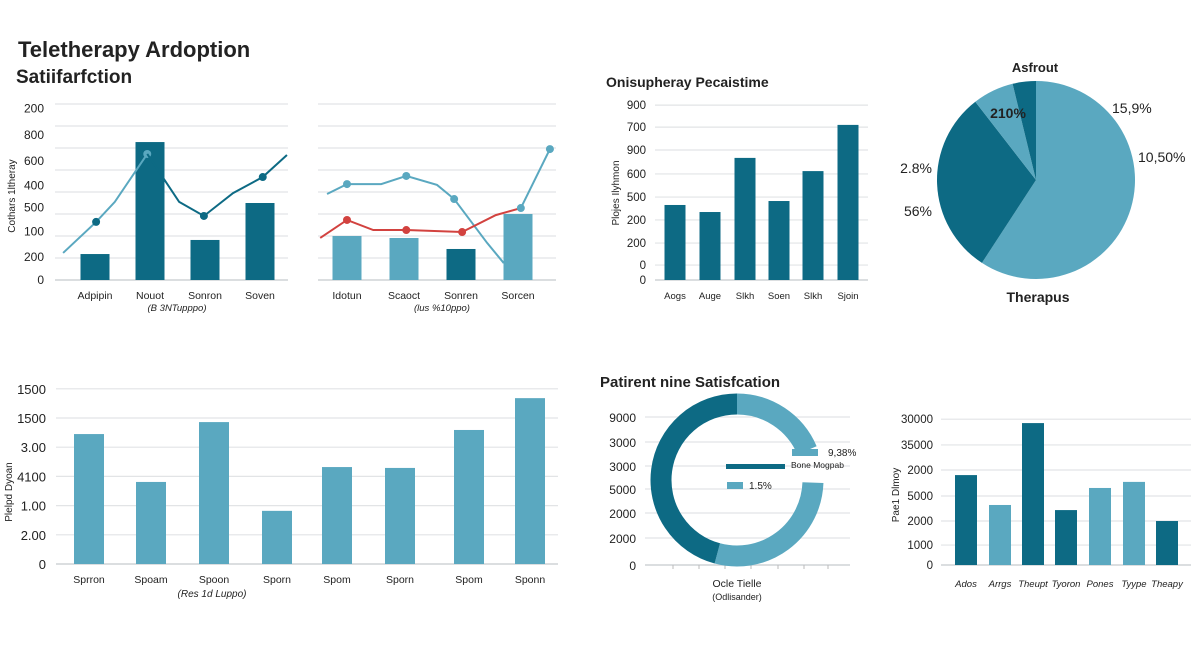 This screenshot has width=1200, height=654. I want to click on adoption-combo-chart, so click(305, 192).